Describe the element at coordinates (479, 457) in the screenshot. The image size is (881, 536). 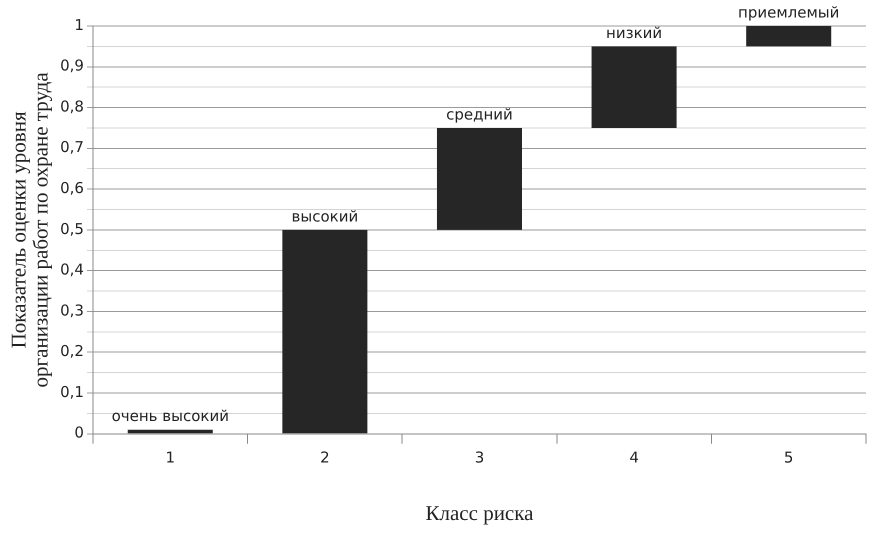
I see `x-tick-label: 3` at that location.